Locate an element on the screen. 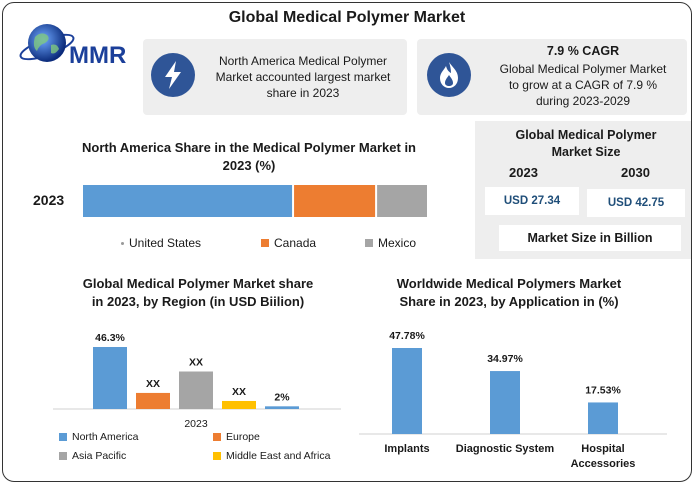  year-2030-label: 2030 is located at coordinates (635, 172).